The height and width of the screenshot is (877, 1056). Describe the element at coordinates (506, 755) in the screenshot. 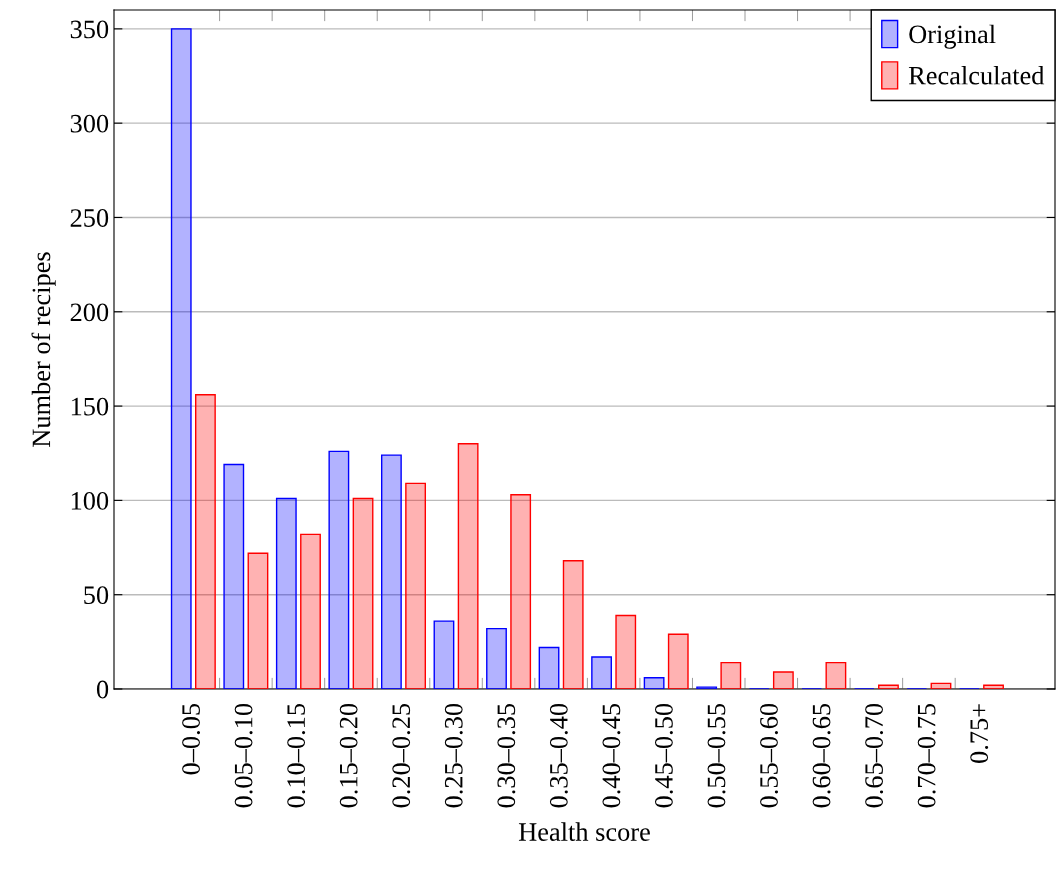

I see `x-tick-label: 0.30–0.35` at that location.